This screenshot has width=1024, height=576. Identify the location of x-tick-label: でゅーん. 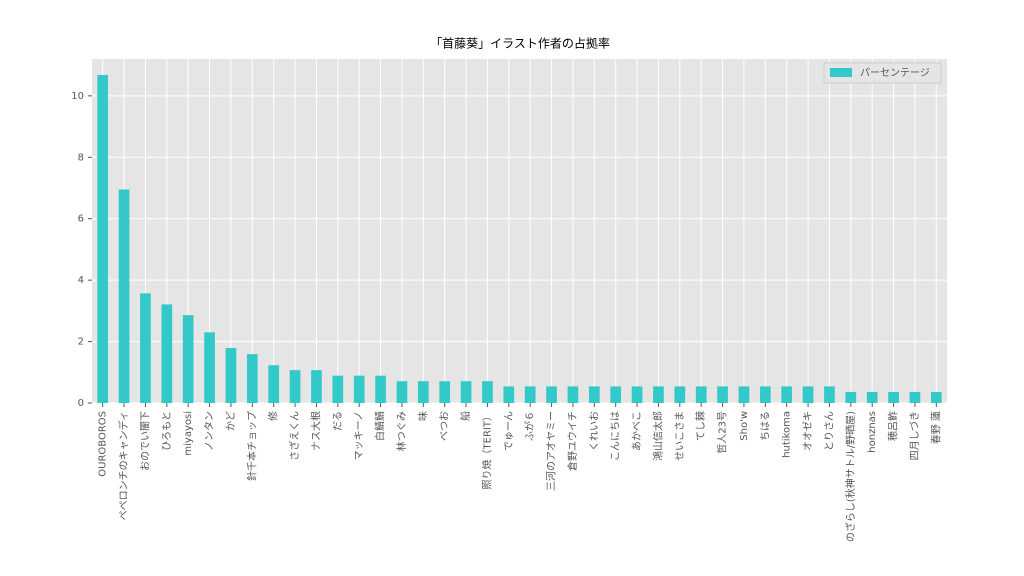
(509, 431).